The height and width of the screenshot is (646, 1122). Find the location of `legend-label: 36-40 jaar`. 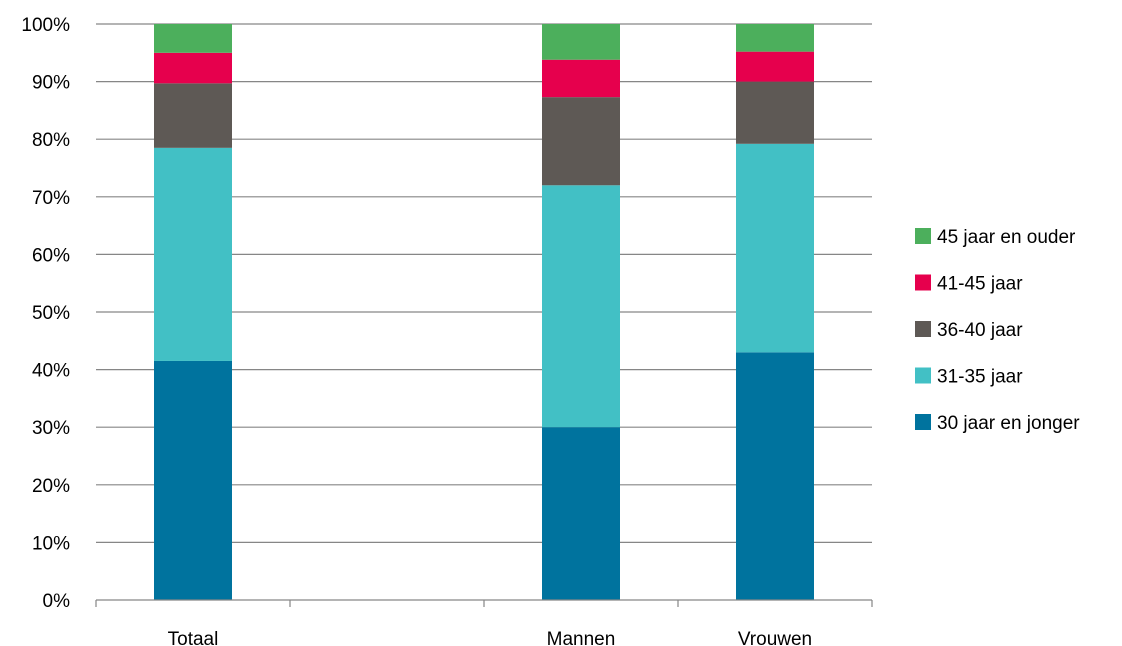

legend-label: 36-40 jaar is located at coordinates (980, 330).